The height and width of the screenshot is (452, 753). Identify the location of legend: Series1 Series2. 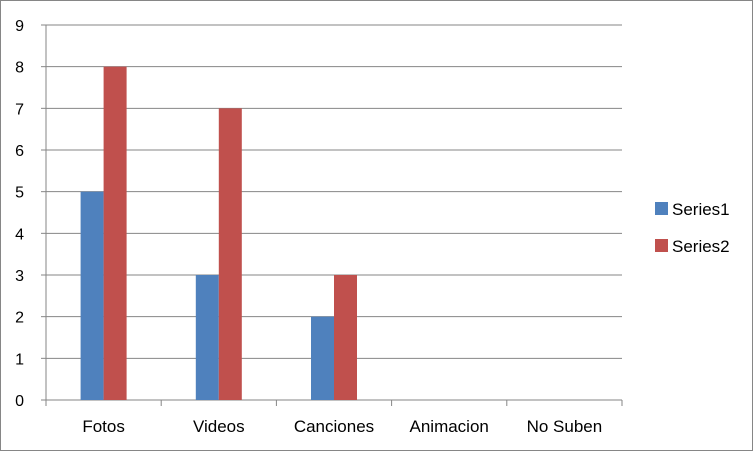
(692, 228).